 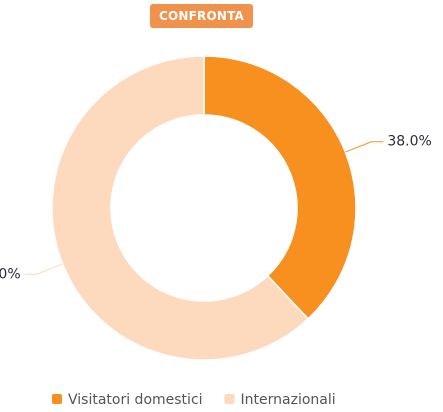 What do you see at coordinates (10, 274) in the screenshot?
I see `data-label: 62.0%` at bounding box center [10, 274].